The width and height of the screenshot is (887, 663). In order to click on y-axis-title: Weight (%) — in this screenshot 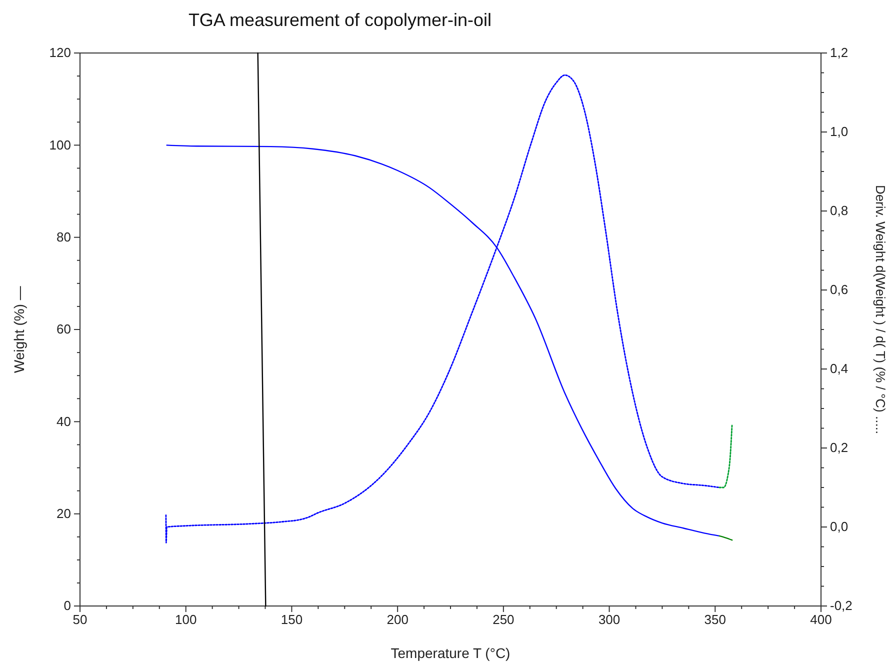, I will do `click(19, 329)`.